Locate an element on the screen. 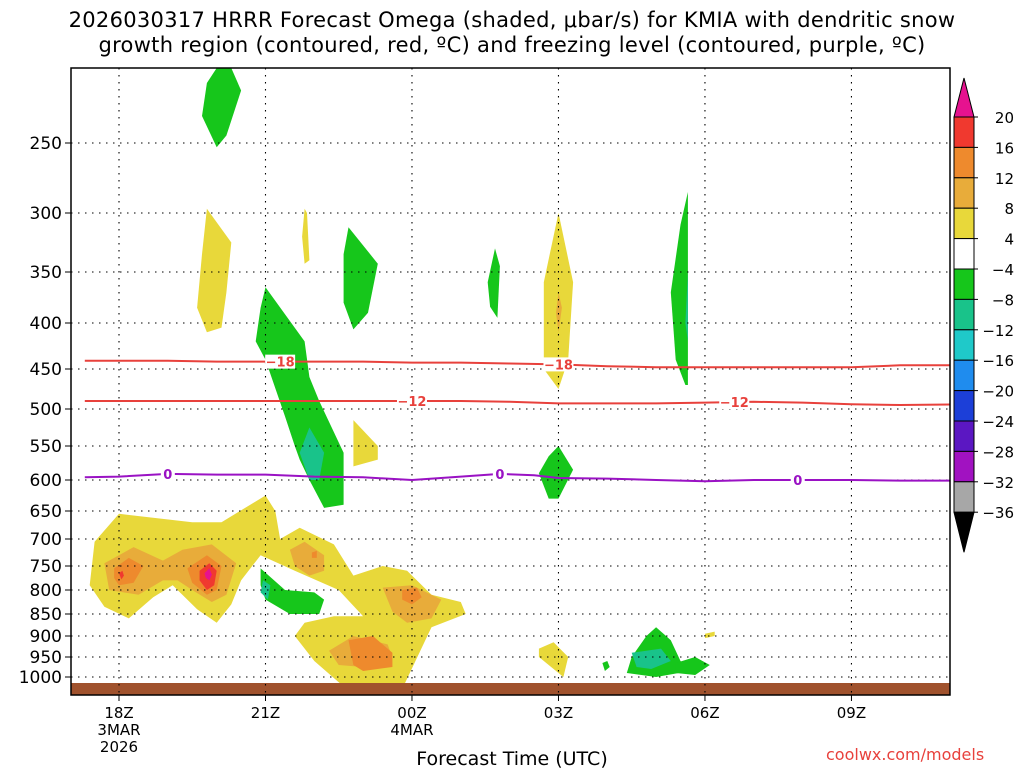 The image size is (1024, 770). y-tick-label-300: 300 is located at coordinates (46, 214).